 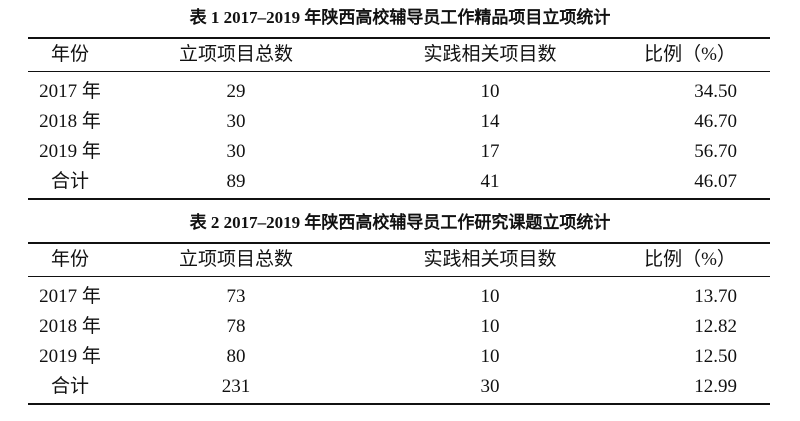 What do you see at coordinates (715, 181) in the screenshot?
I see `cell: 46.07` at bounding box center [715, 181].